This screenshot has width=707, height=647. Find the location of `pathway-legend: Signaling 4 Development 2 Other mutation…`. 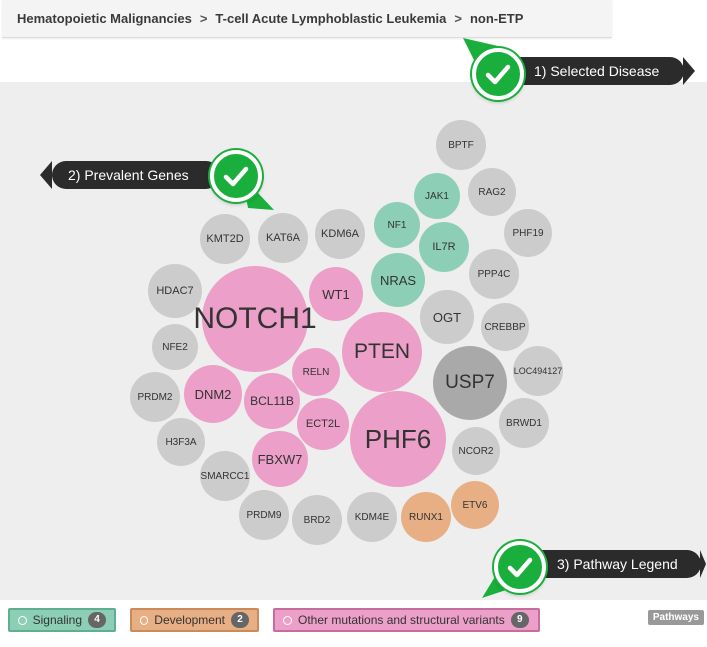

pathway-legend: Signaling 4 Development 2 Other mutation… is located at coordinates (353, 623).